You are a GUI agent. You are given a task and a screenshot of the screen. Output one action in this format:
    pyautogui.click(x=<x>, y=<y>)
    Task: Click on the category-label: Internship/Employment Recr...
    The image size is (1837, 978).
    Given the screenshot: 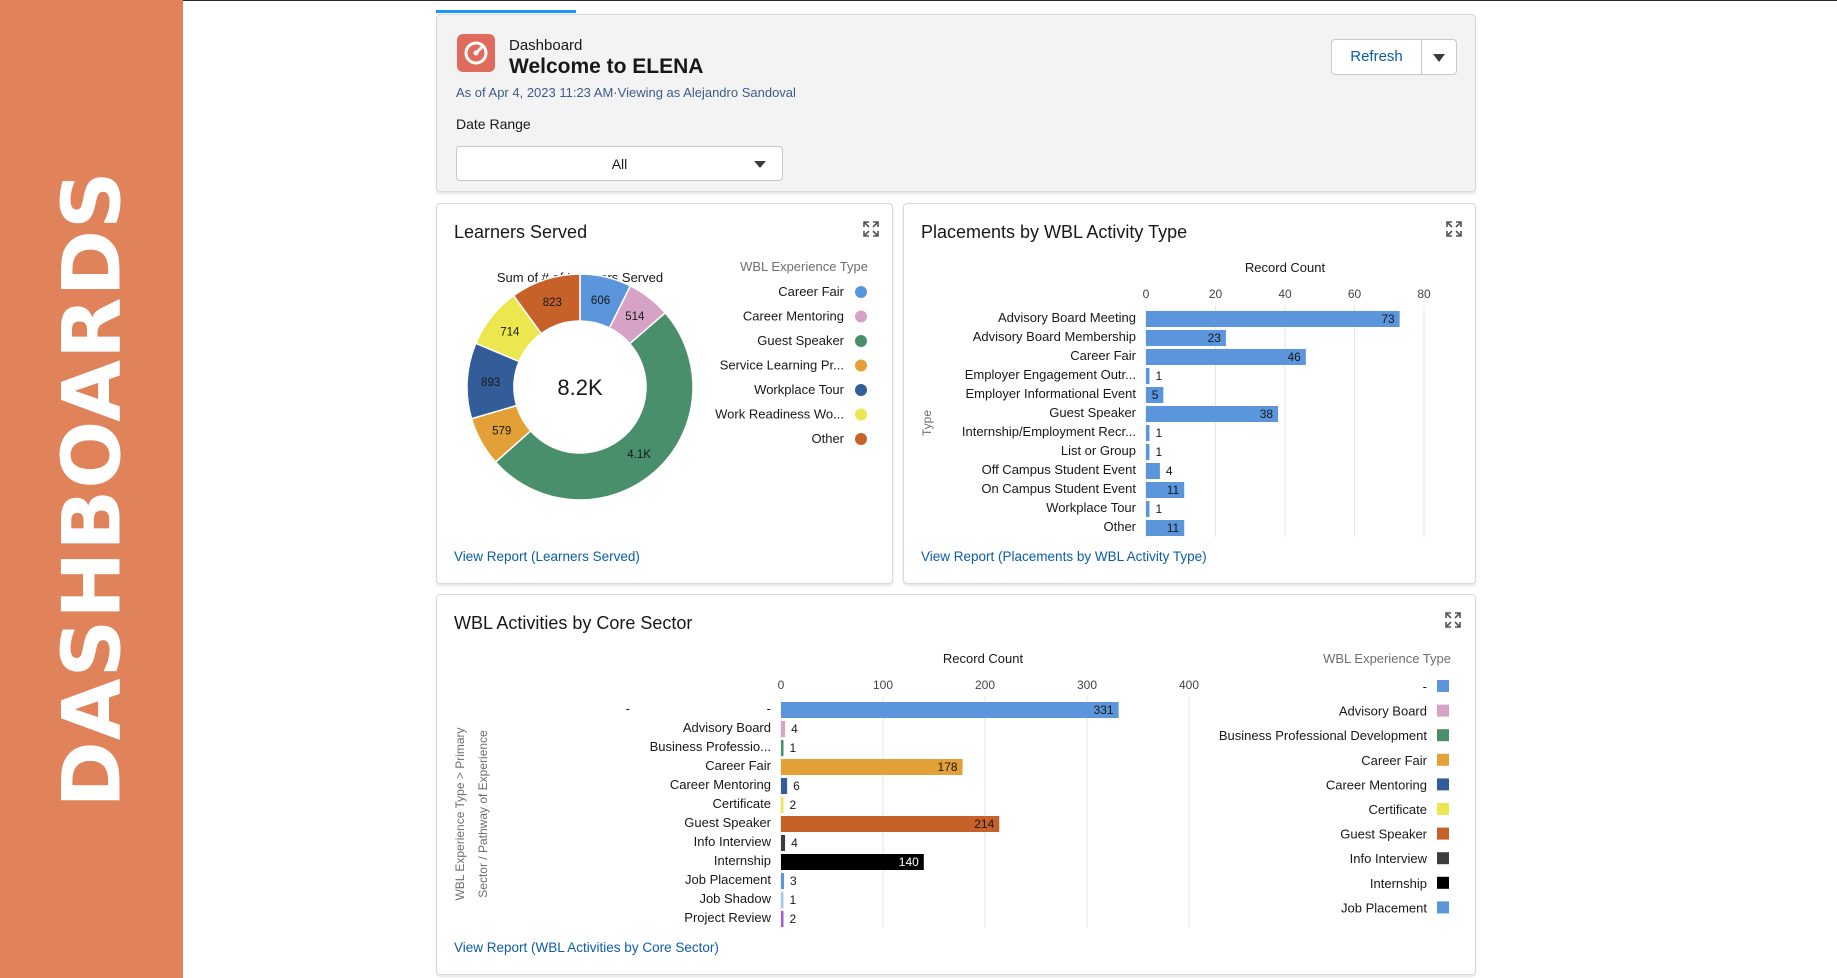 What is the action you would take?
    pyautogui.click(x=1049, y=431)
    